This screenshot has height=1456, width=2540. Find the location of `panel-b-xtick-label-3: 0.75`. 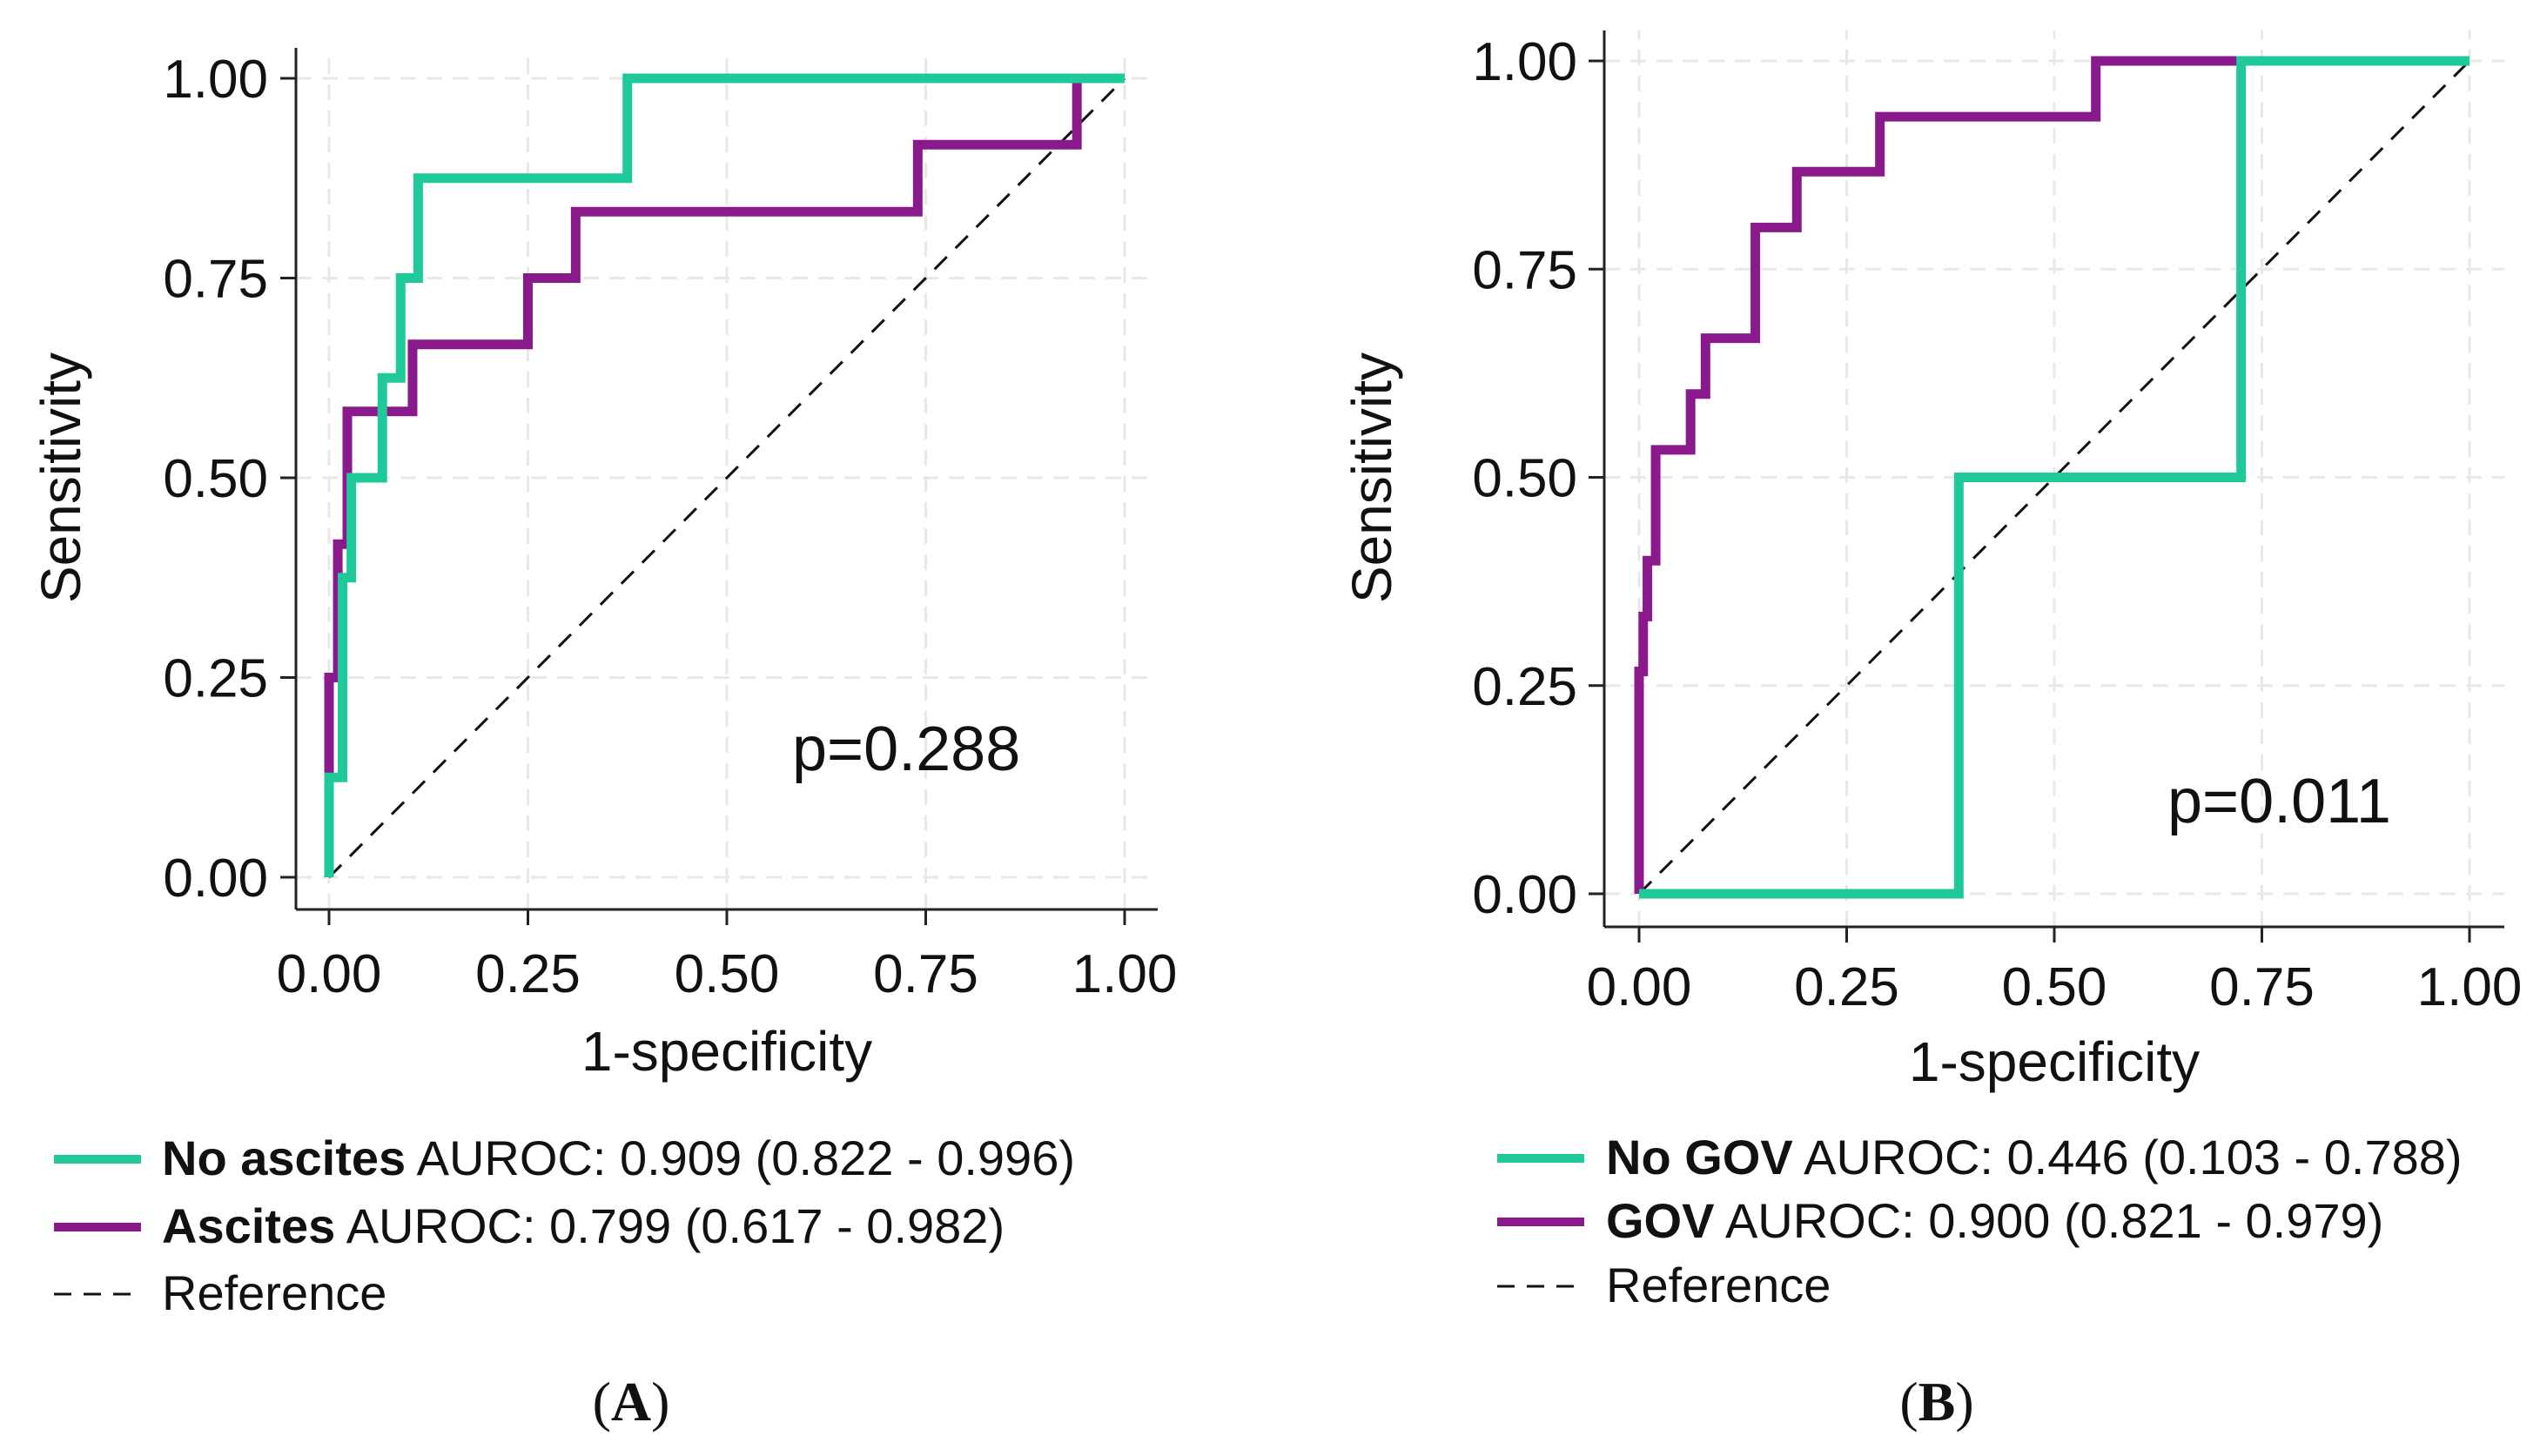

panel-b-xtick-label-3: 0.75 is located at coordinates (2262, 987).